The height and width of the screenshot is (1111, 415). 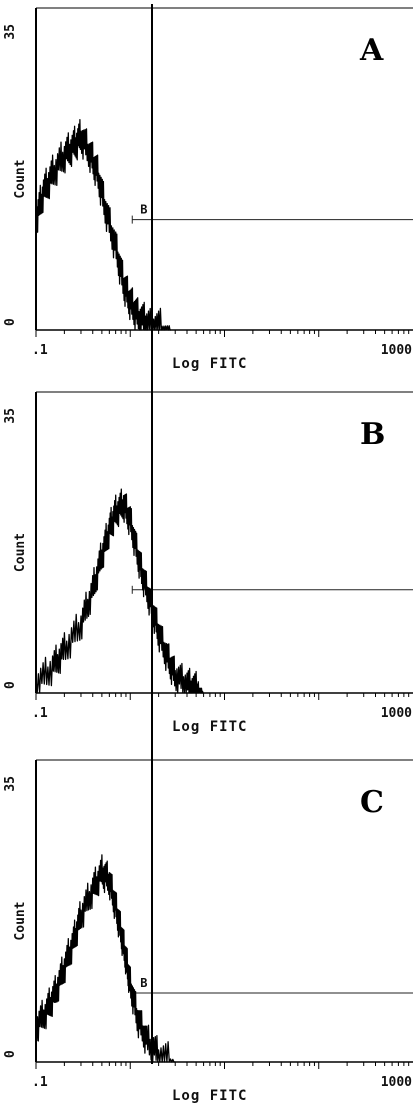 What do you see at coordinates (372, 802) in the screenshot?
I see `panel-letter: C` at bounding box center [372, 802].